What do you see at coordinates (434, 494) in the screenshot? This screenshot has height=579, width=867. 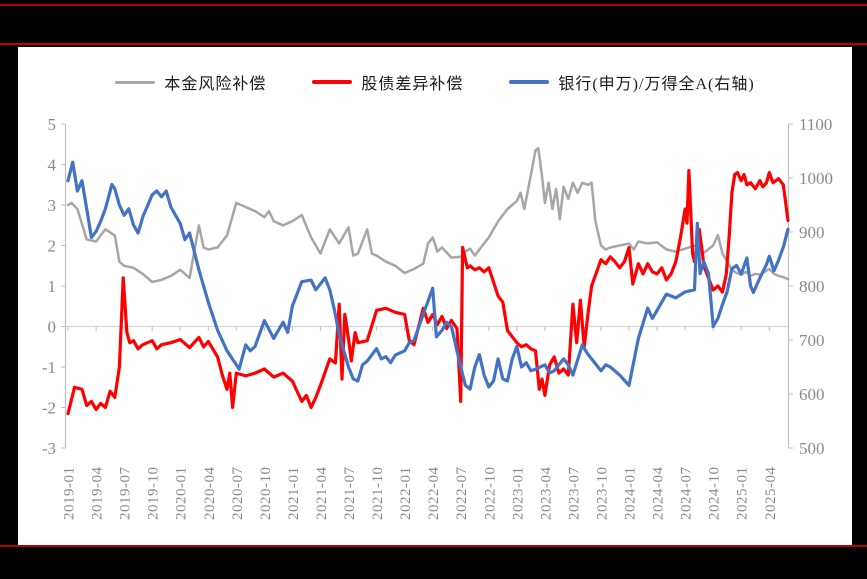 I see `svg-text: 2022-04` at bounding box center [434, 494].